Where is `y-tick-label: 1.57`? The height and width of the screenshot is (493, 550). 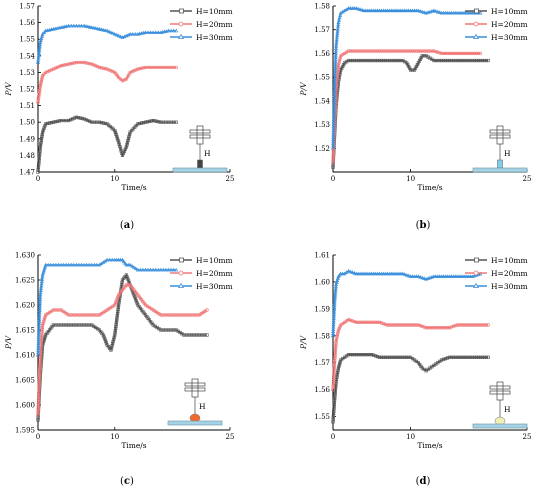
y-tick-label: 1.57 is located at coordinates (322, 363).